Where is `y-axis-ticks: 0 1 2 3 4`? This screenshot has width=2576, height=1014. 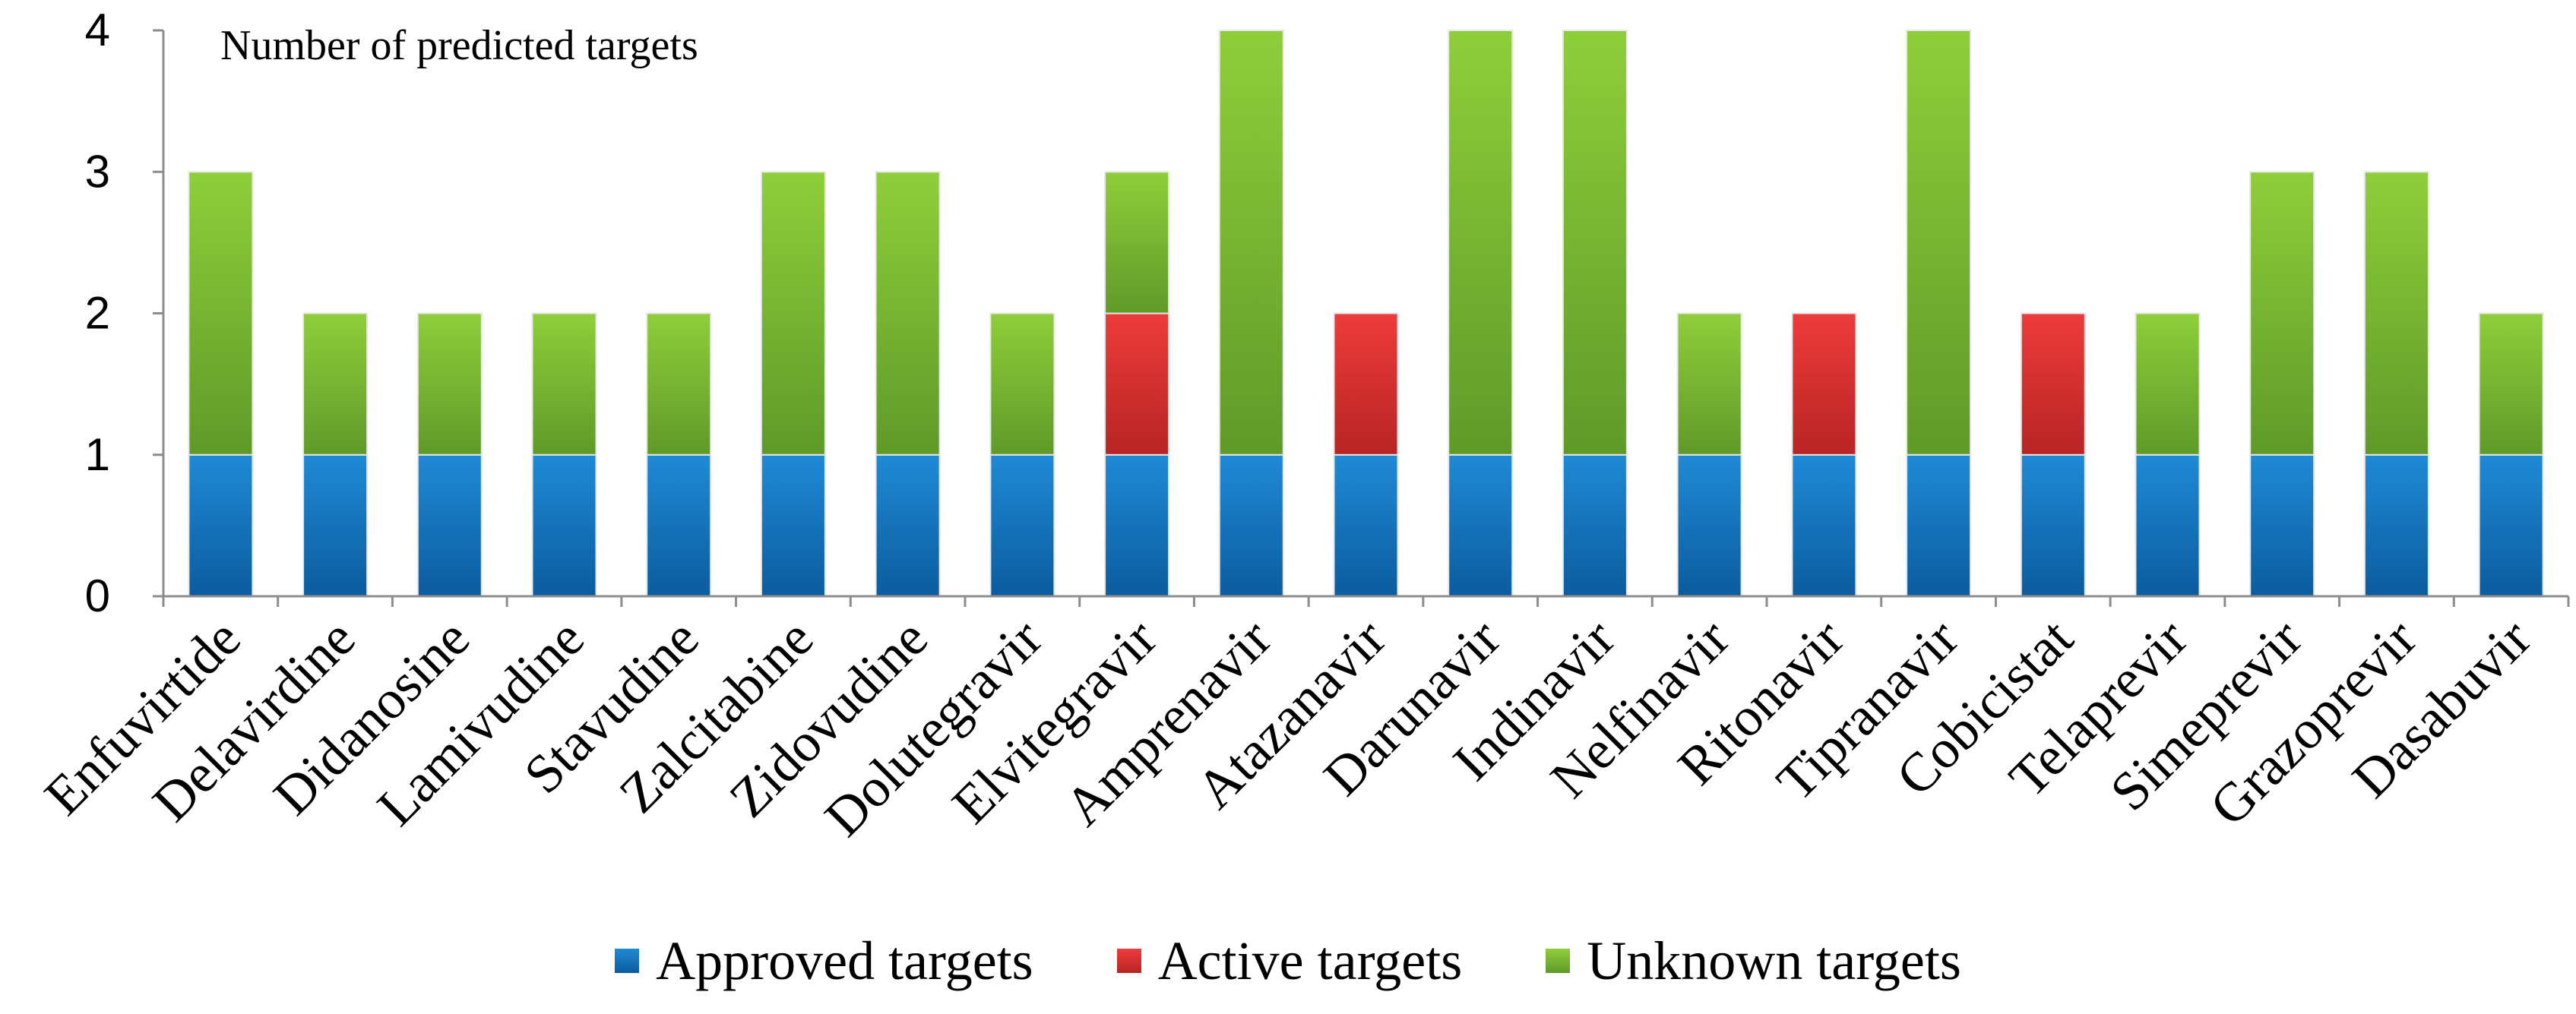 y-axis-ticks: 0 1 2 3 4 is located at coordinates (124, 313).